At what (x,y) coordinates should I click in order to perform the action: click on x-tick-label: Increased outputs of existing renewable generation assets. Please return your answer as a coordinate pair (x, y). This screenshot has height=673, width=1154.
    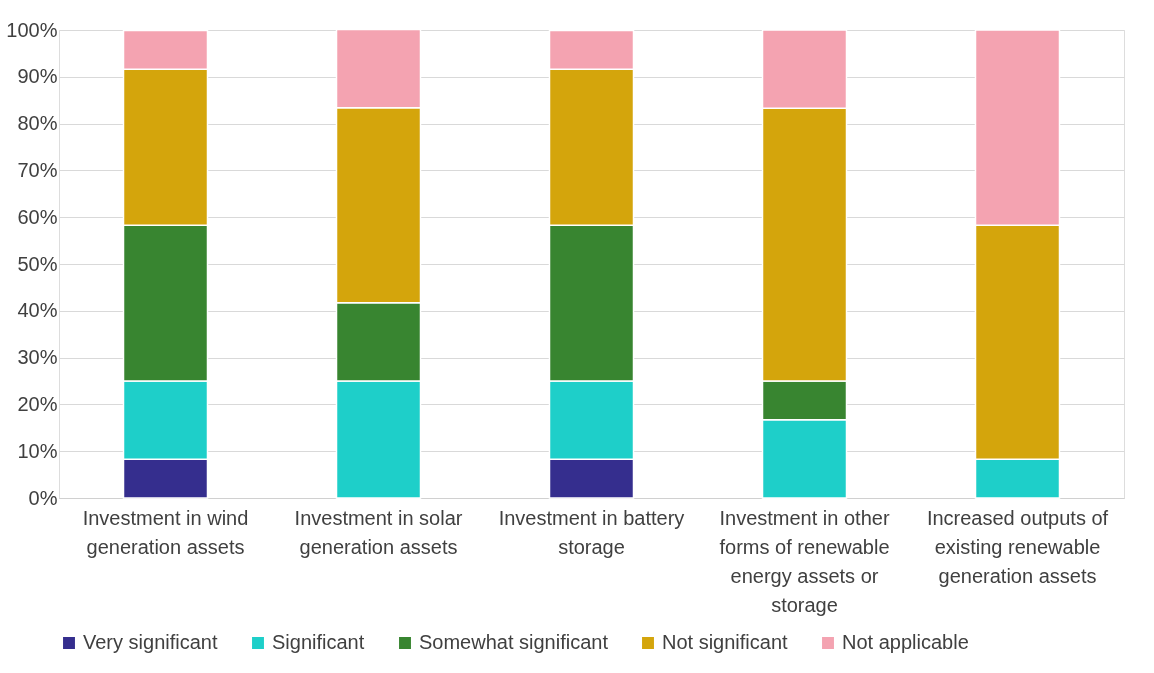
    Looking at the image, I should click on (1017, 546).